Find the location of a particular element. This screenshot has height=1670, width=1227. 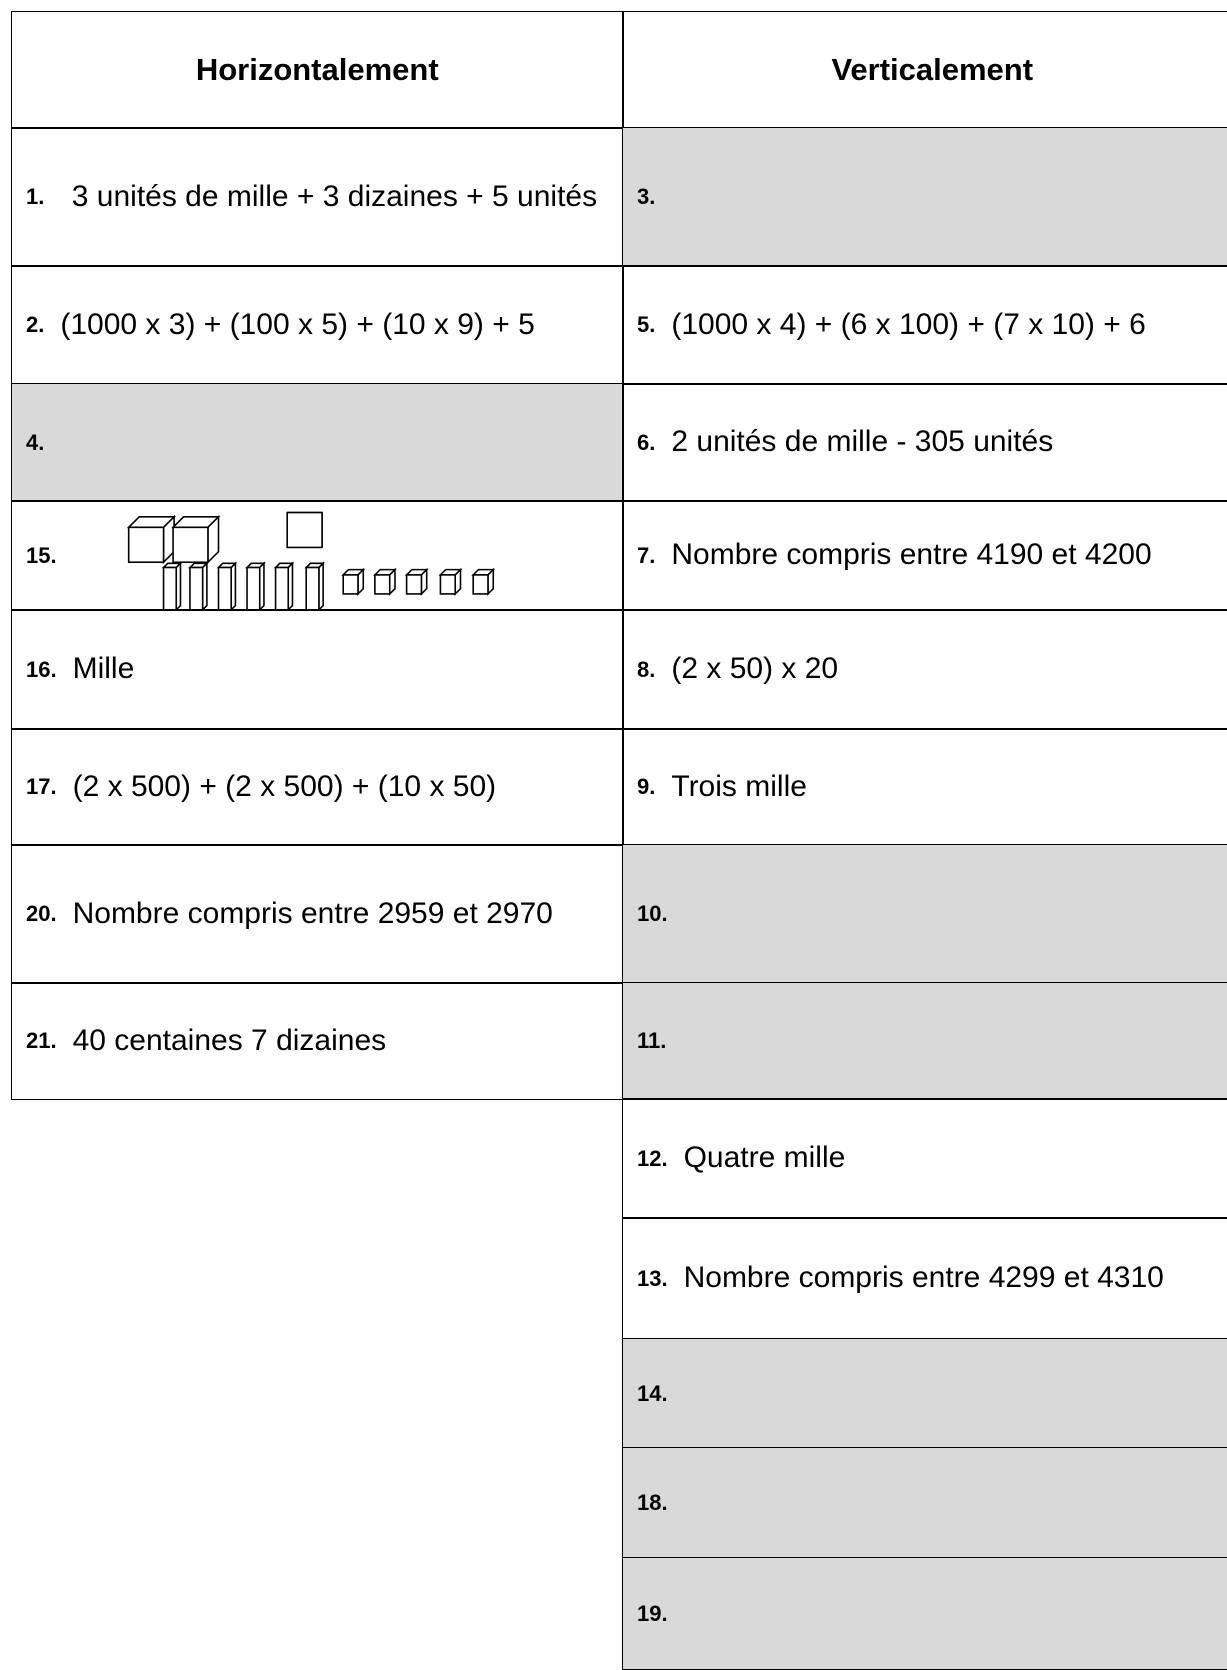

clue-number: 18. is located at coordinates (652, 1503).